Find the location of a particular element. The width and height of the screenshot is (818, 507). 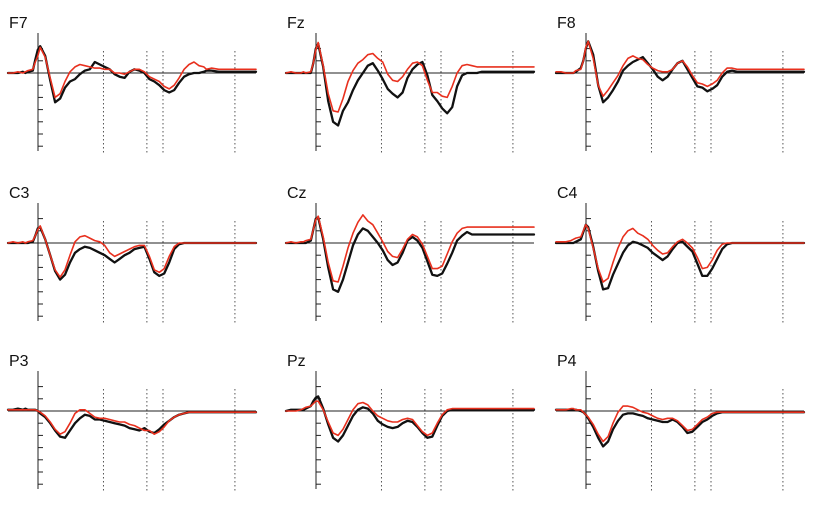

electrode-label-f7: F7 is located at coordinates (18, 23).